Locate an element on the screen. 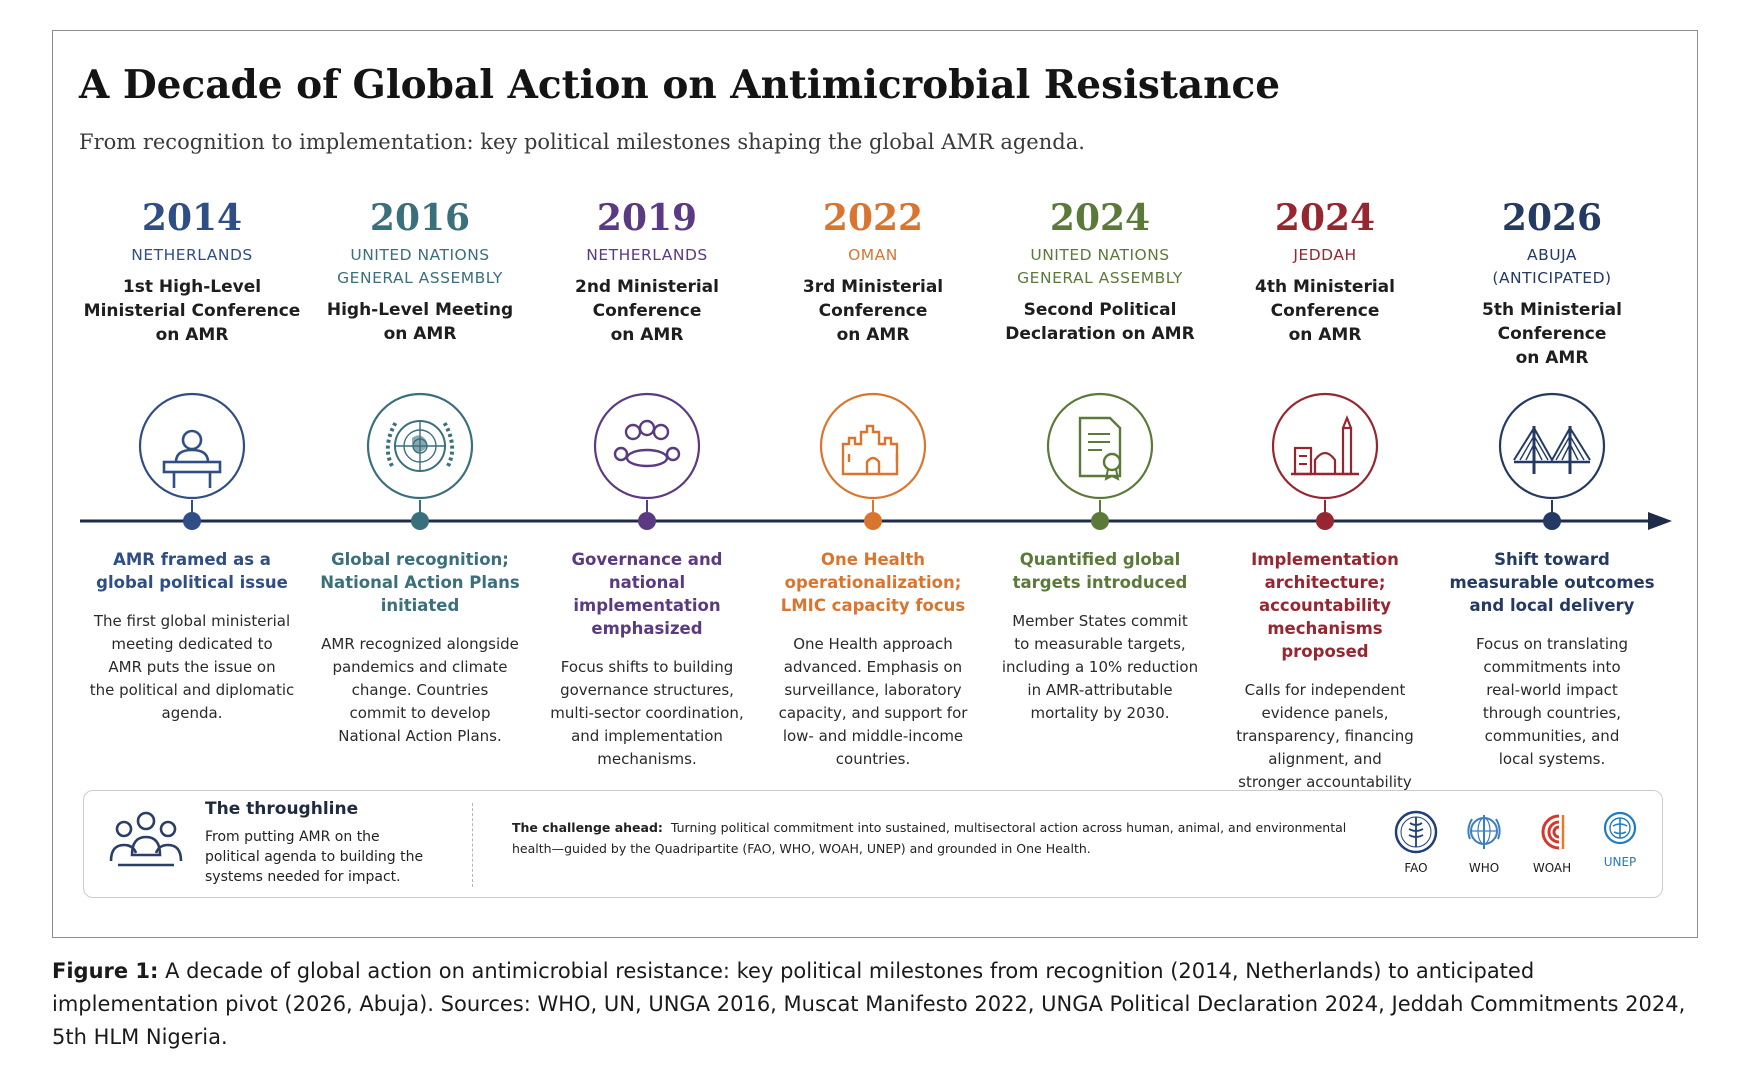  milestone-description-line: local systems. is located at coordinates (1552, 759).